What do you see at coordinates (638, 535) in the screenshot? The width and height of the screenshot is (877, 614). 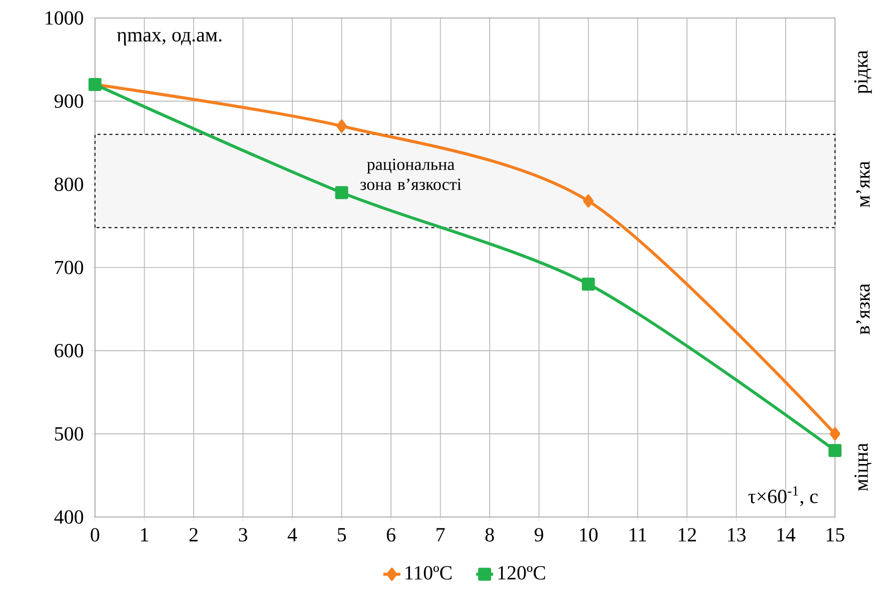 I see `x-tick-label: 11` at bounding box center [638, 535].